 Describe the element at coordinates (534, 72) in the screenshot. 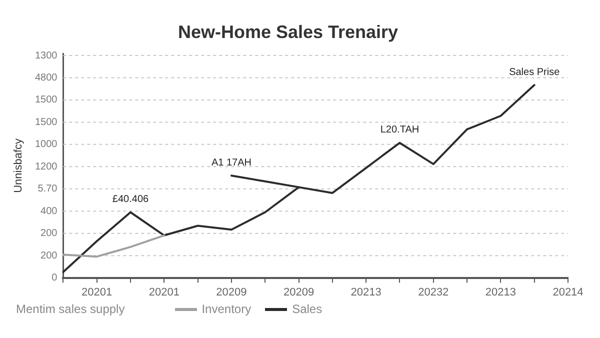

I see `annotation: Sales Prise` at that location.